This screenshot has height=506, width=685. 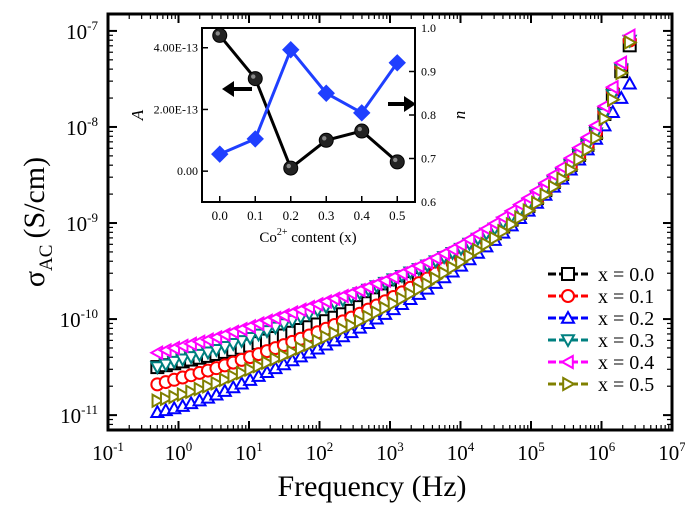 I want to click on x-tick-label: 10², so click(x=320, y=452).